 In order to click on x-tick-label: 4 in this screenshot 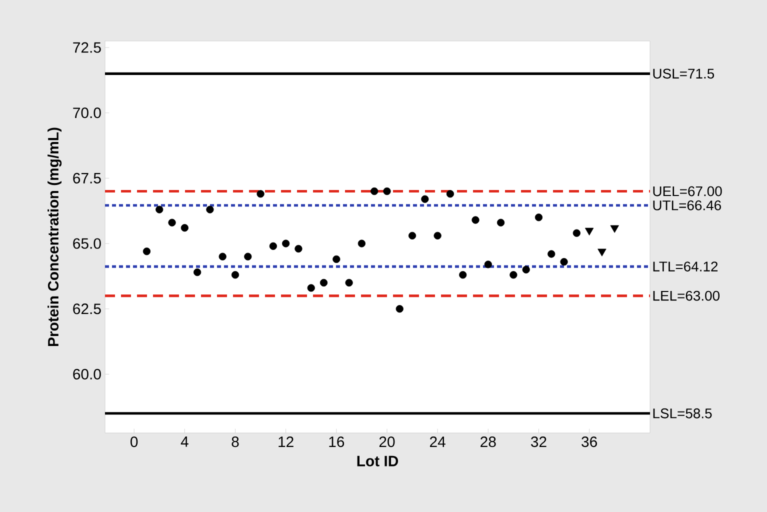, I will do `click(184, 441)`.